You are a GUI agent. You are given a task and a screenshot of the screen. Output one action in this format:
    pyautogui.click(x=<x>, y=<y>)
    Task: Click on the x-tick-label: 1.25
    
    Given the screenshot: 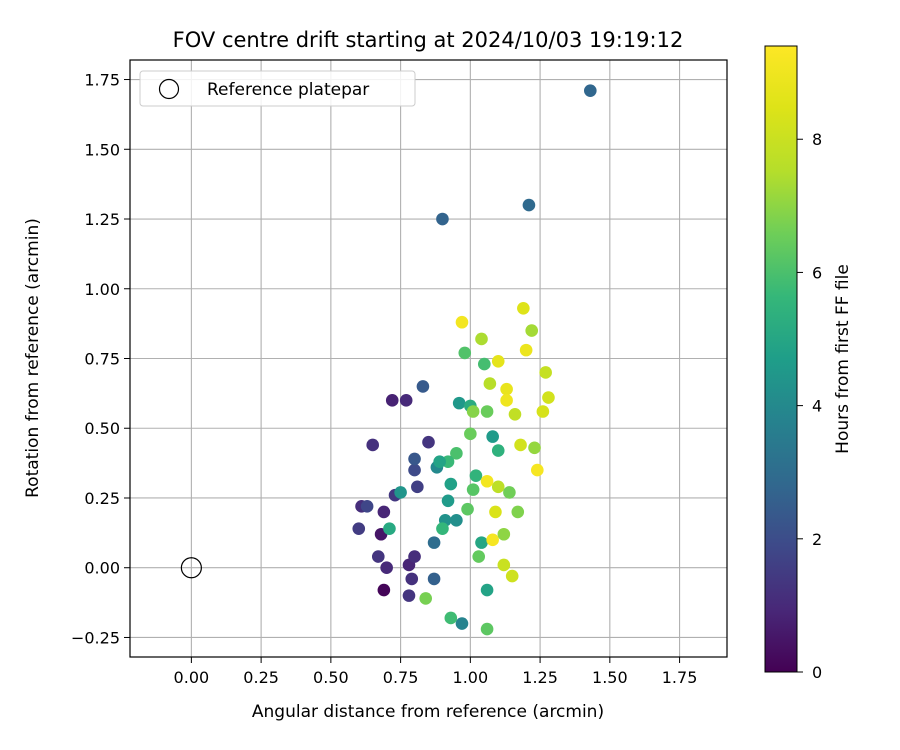 What is the action you would take?
    pyautogui.click(x=540, y=677)
    